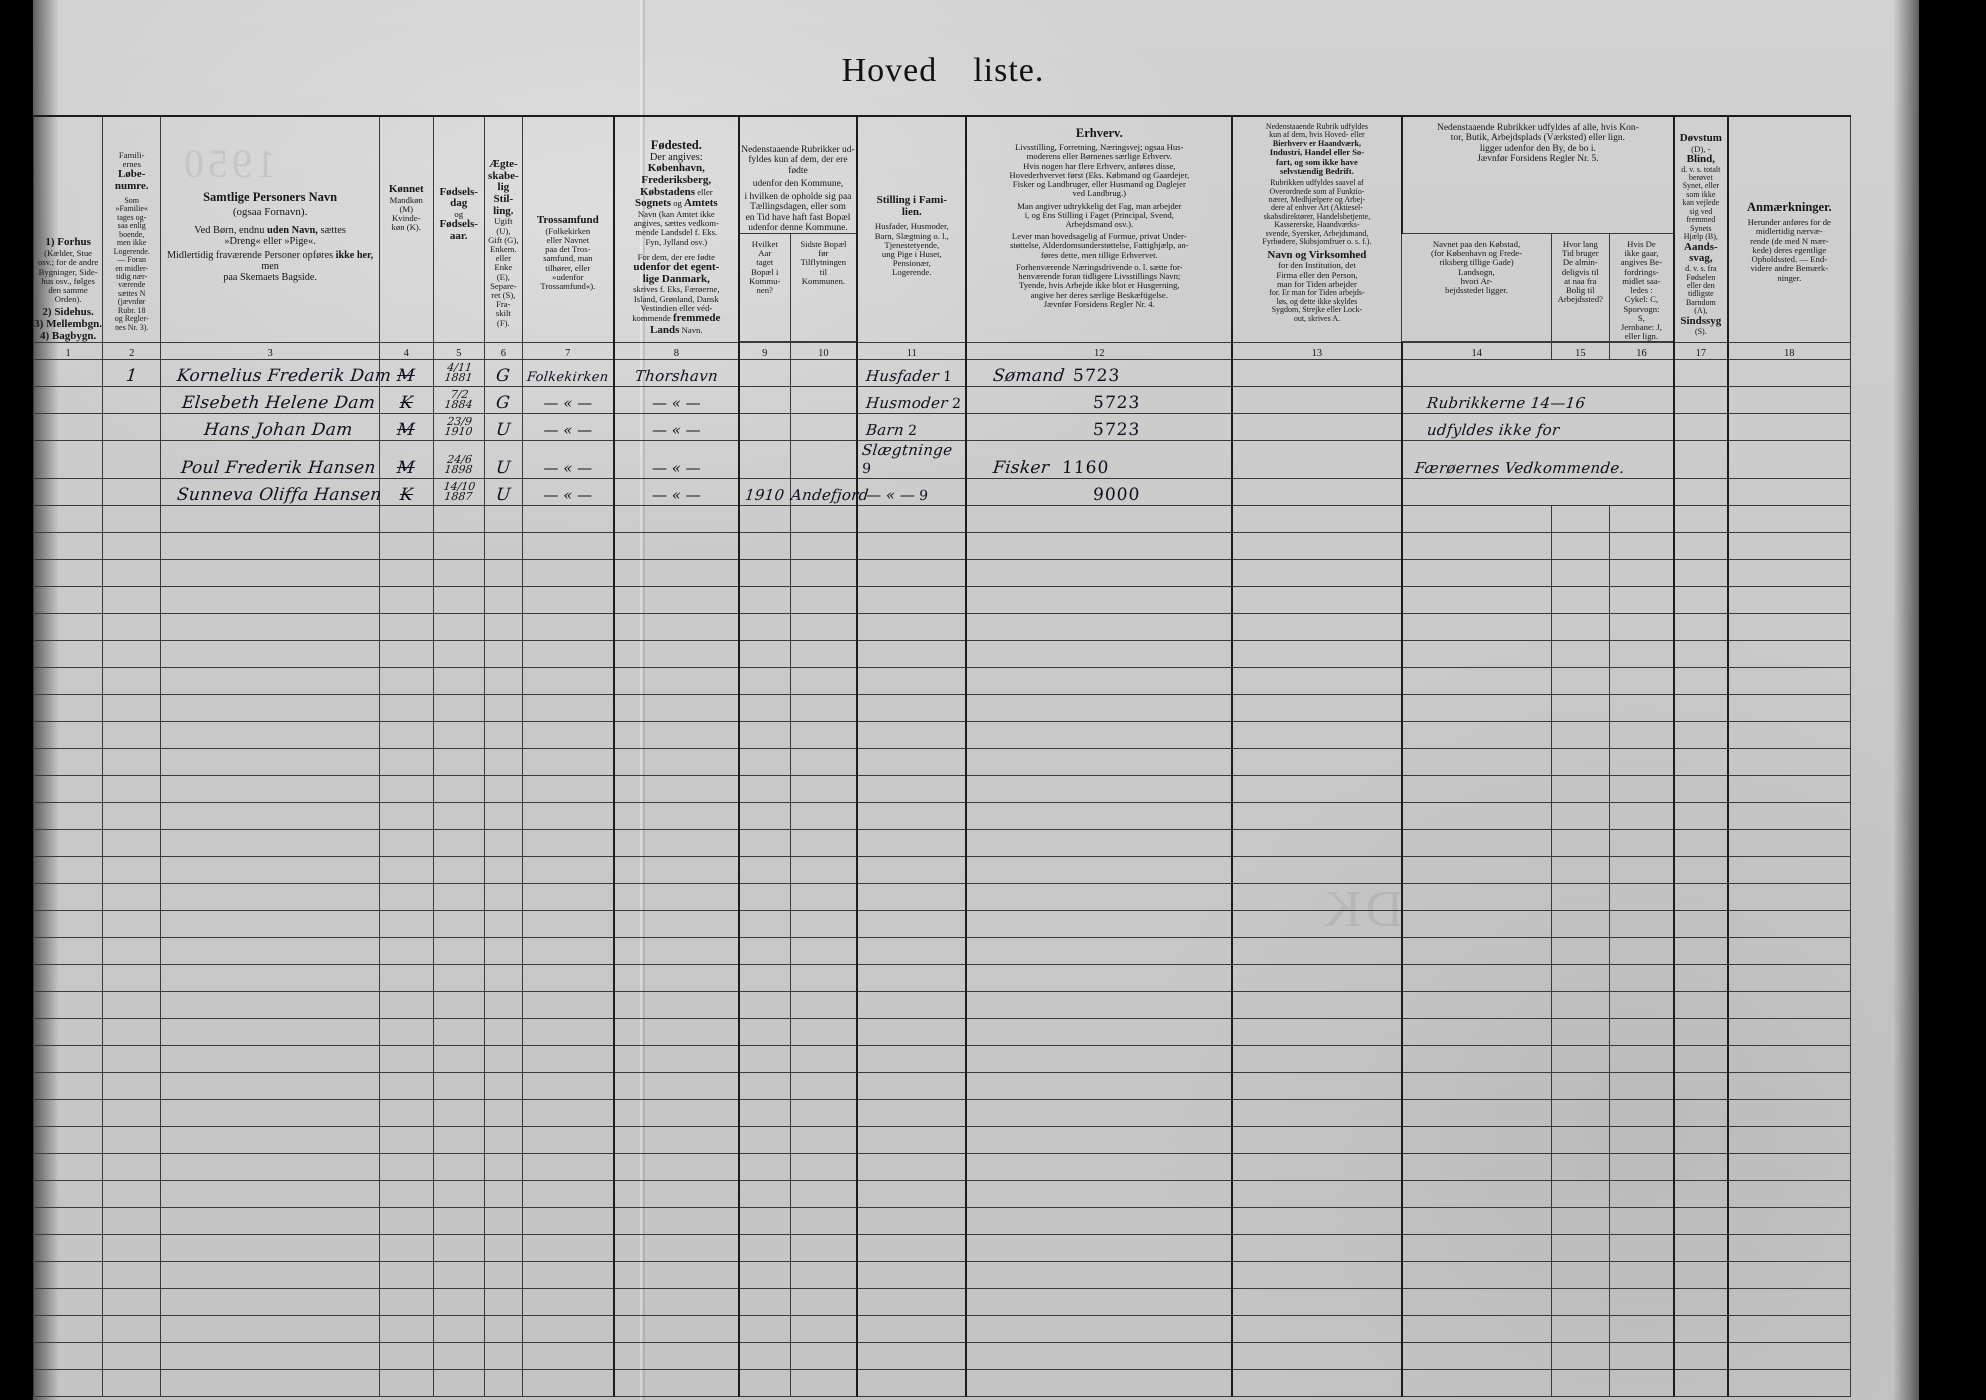  What do you see at coordinates (1317, 373) in the screenshot?
I see `cell-employer` at bounding box center [1317, 373].